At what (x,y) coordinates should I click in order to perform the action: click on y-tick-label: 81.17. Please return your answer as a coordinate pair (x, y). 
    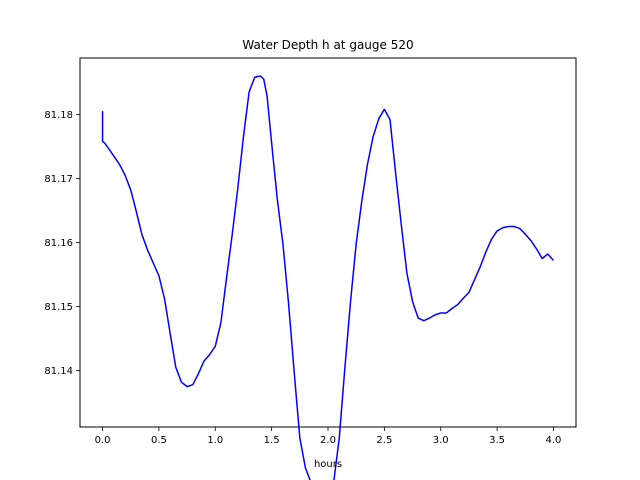
    Looking at the image, I should click on (58, 179).